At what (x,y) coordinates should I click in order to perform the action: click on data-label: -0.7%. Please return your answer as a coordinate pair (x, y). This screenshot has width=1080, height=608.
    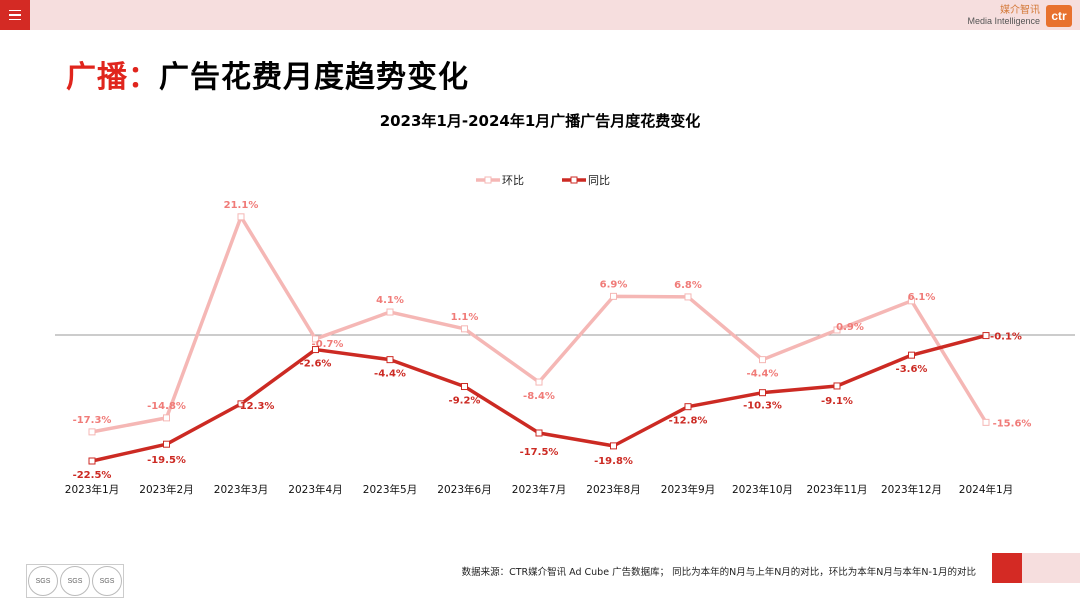
    Looking at the image, I should click on (328, 344).